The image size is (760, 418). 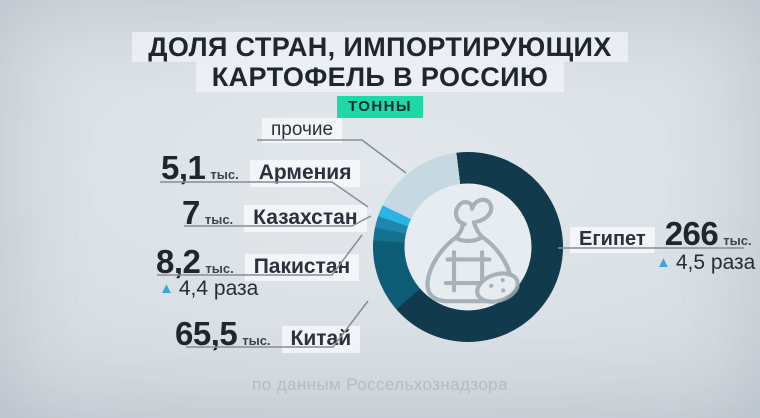 What do you see at coordinates (691, 233) in the screenshot?
I see `value-egypt: 266` at bounding box center [691, 233].